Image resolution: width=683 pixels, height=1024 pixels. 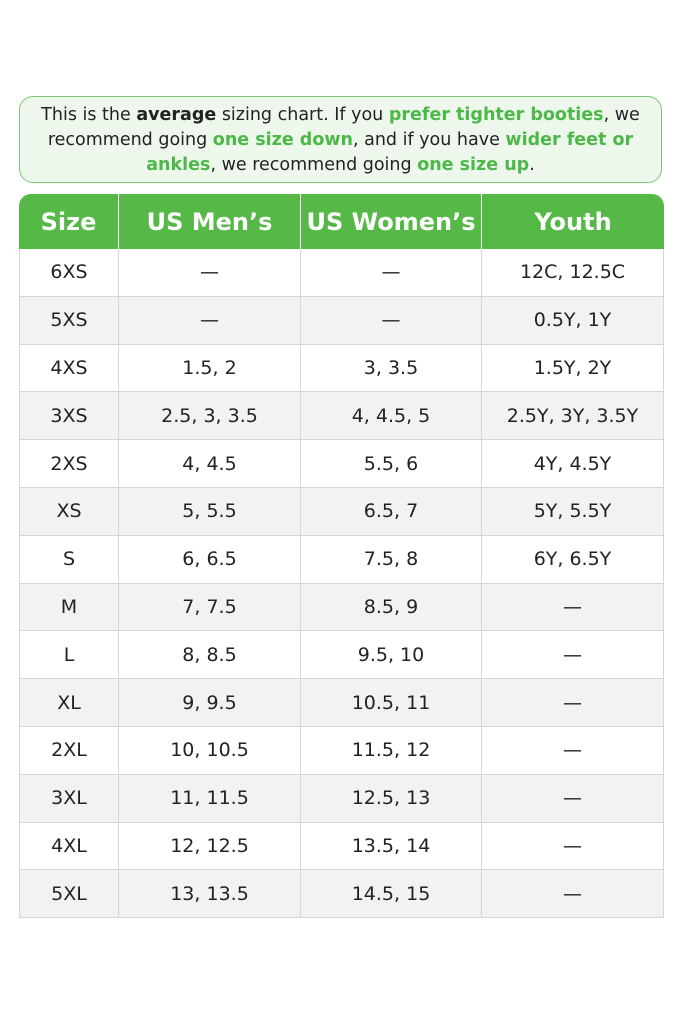 I want to click on cell-size: 4XS, so click(x=69, y=368).